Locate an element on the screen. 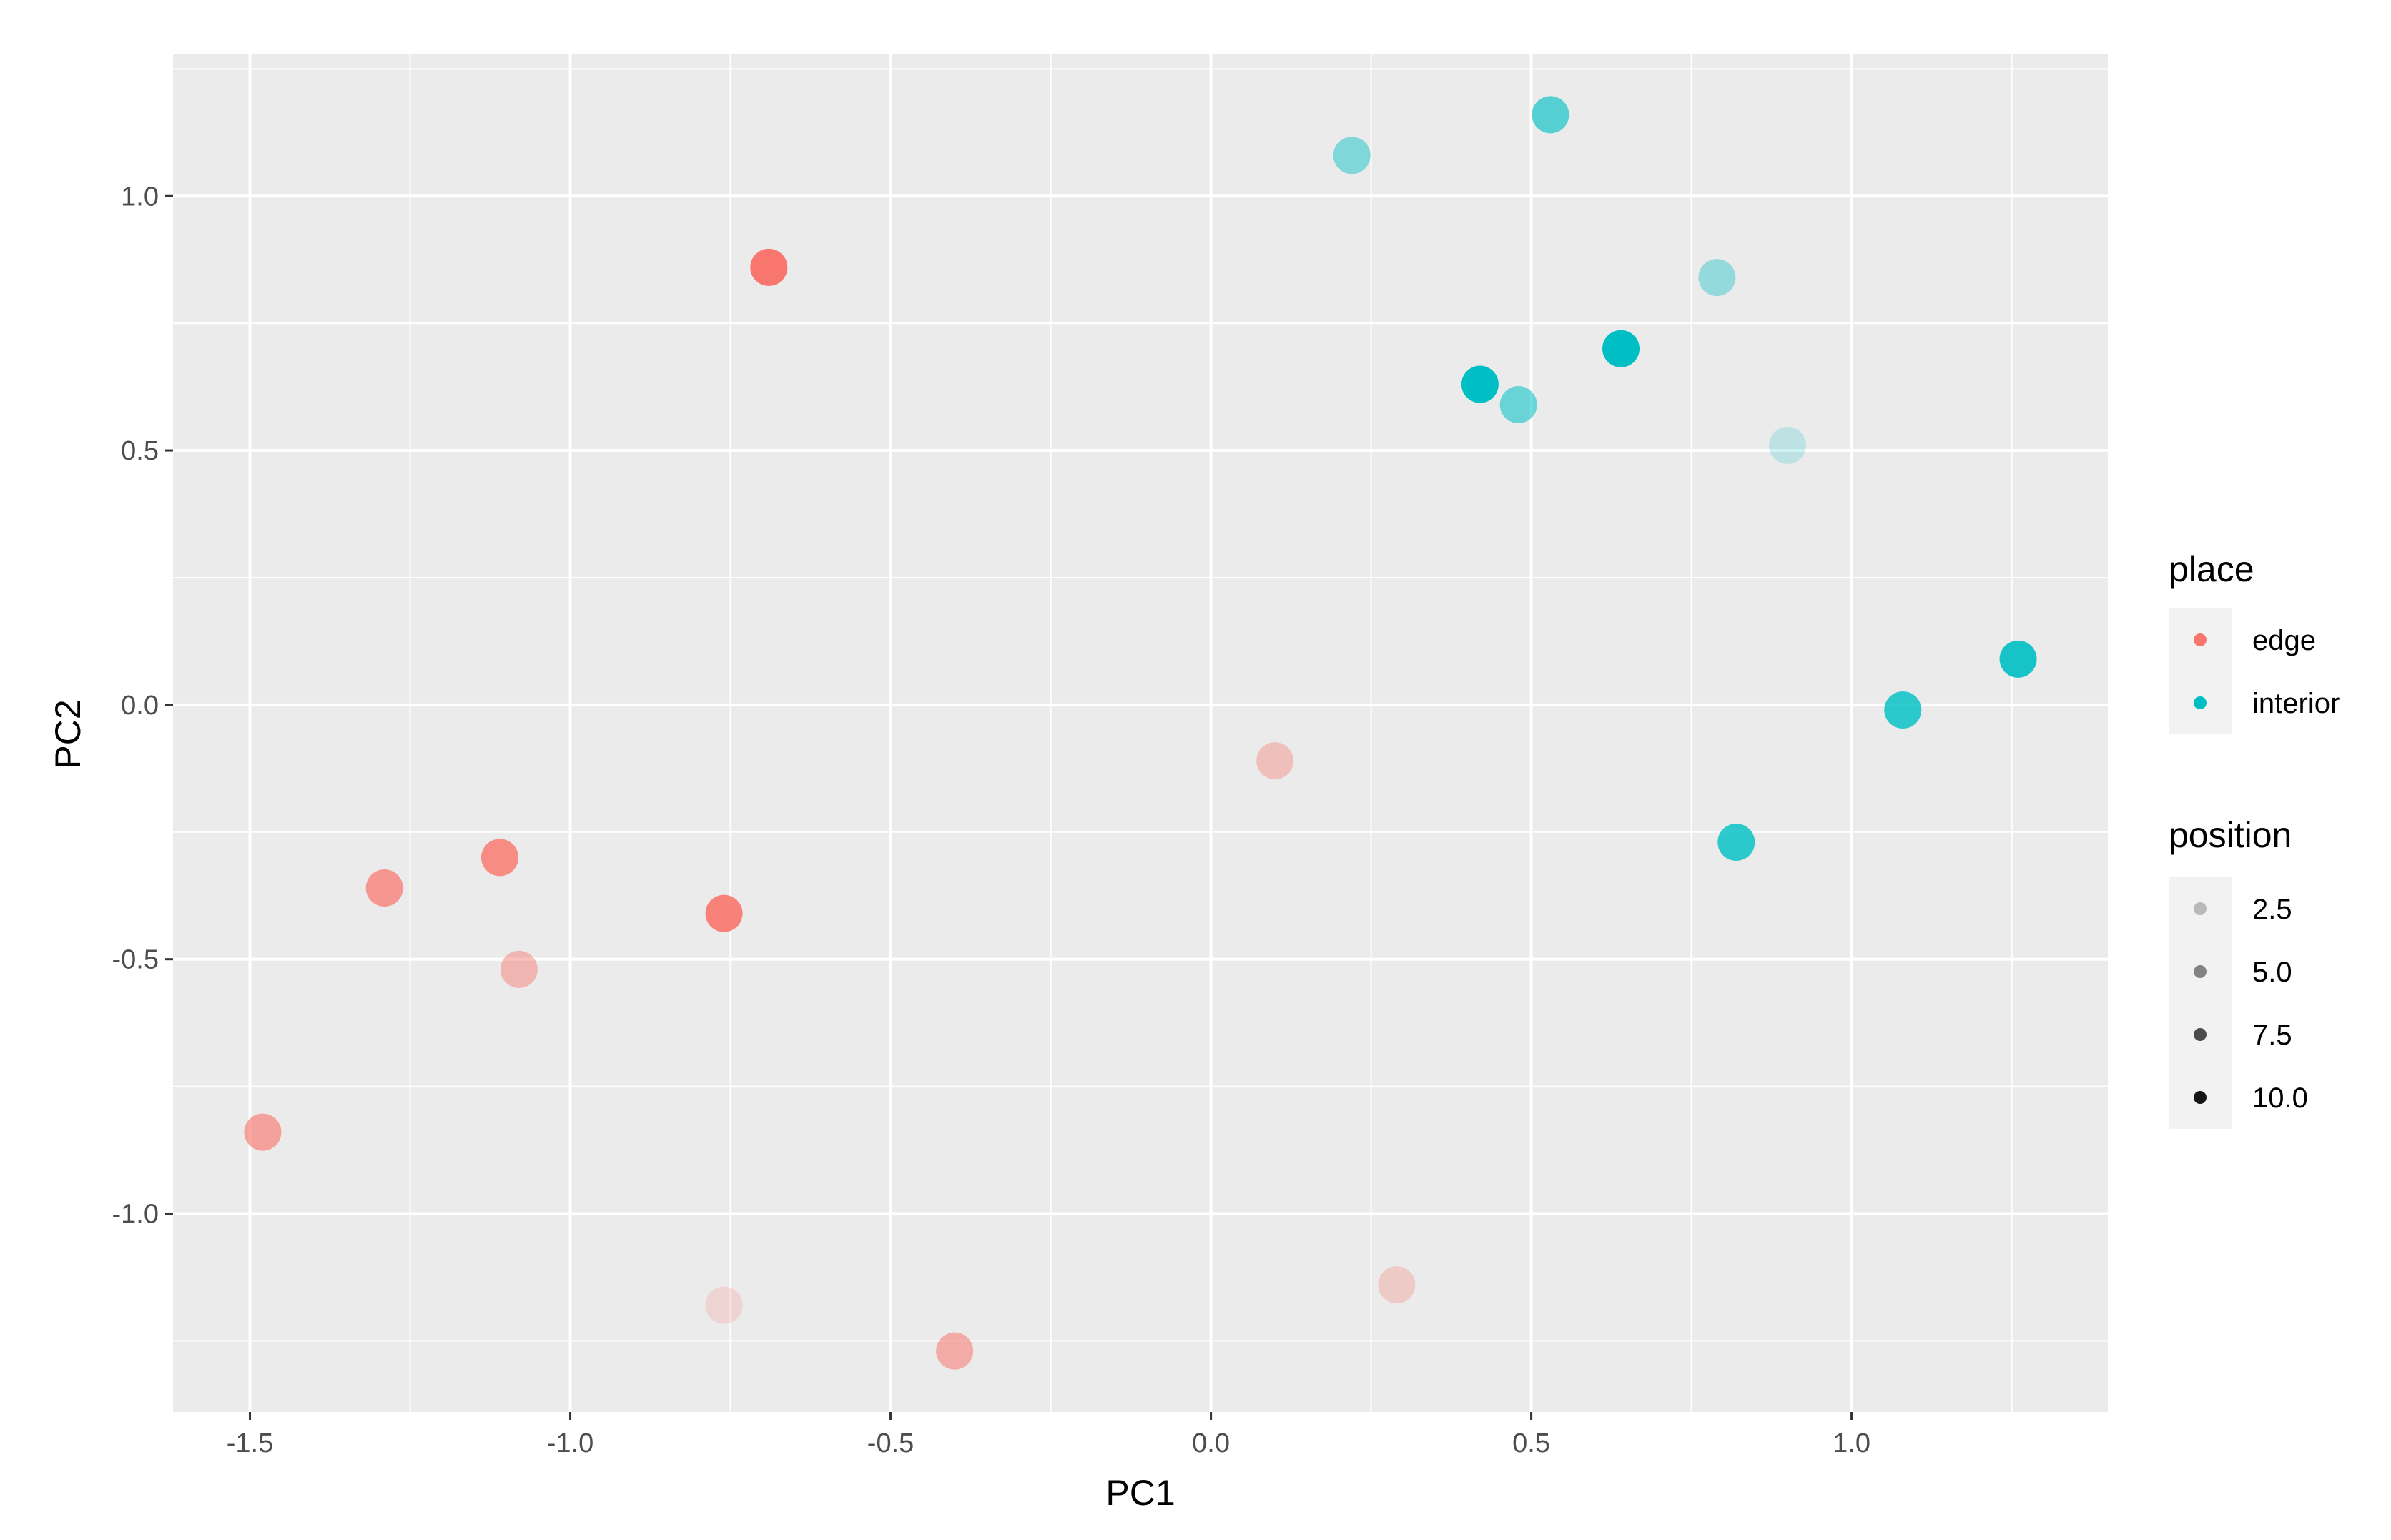  legend-place: place edge interior is located at coordinates (2254, 642).